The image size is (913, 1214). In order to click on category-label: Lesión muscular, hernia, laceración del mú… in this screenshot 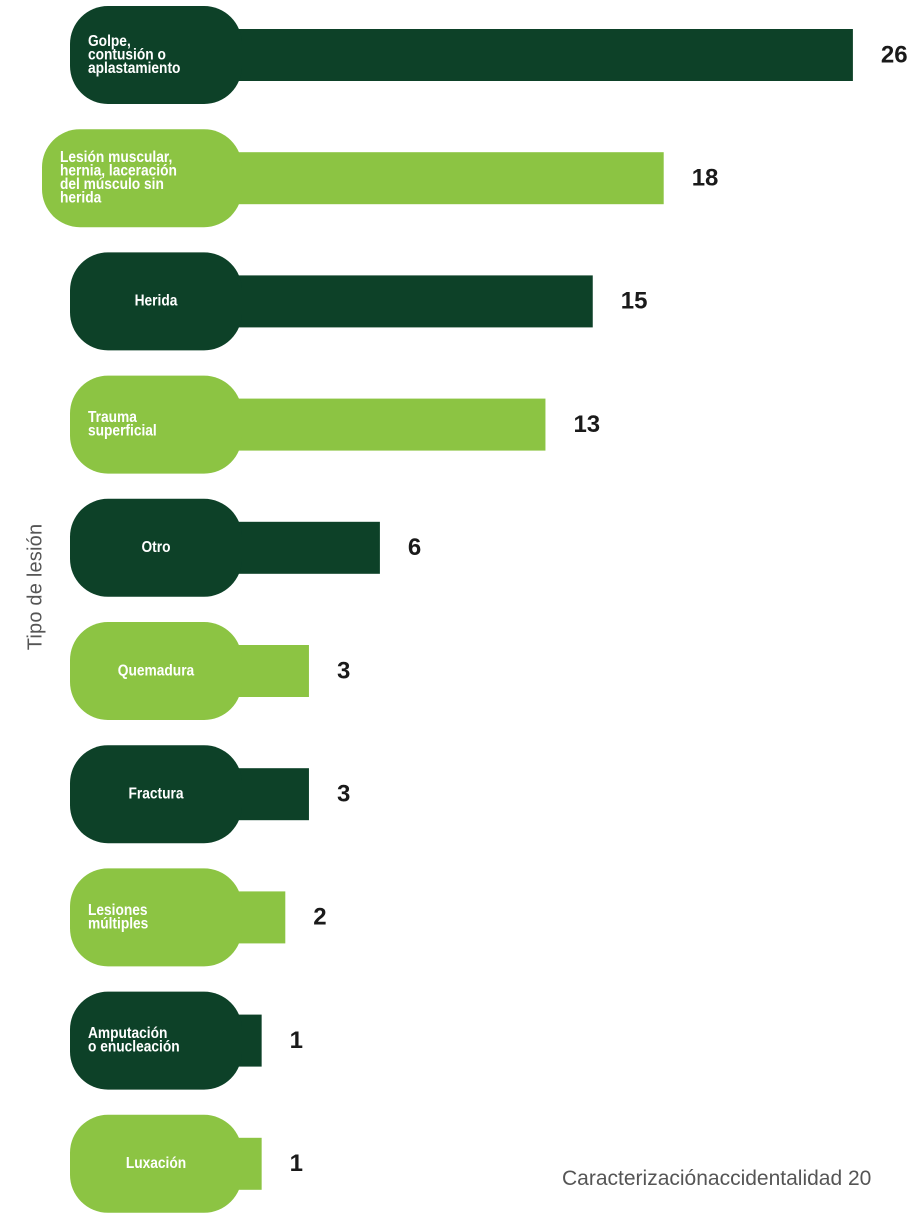, I will do `click(118, 177)`.